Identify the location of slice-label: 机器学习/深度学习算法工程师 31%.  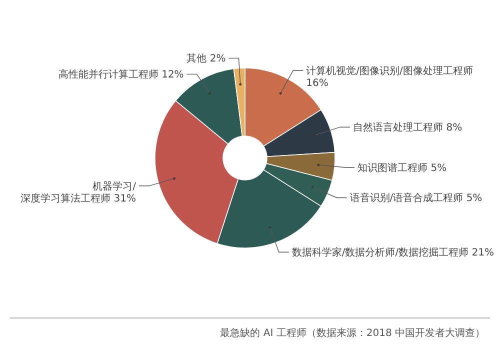
(78, 192).